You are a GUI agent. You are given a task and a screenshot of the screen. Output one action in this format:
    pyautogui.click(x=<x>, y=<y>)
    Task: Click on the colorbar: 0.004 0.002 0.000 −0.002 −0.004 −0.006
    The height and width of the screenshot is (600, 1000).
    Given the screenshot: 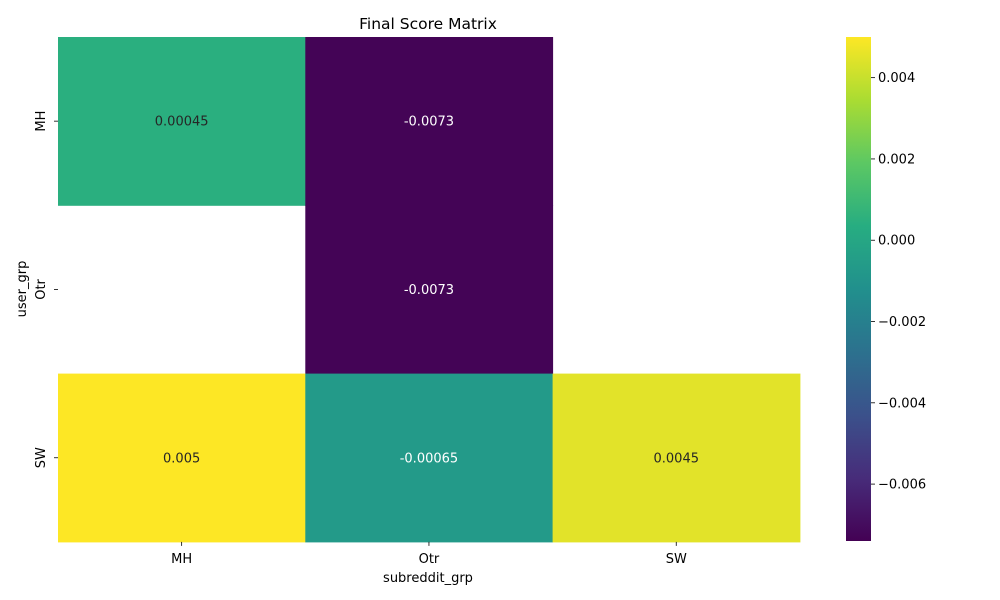 What is the action you would take?
    pyautogui.click(x=886, y=289)
    